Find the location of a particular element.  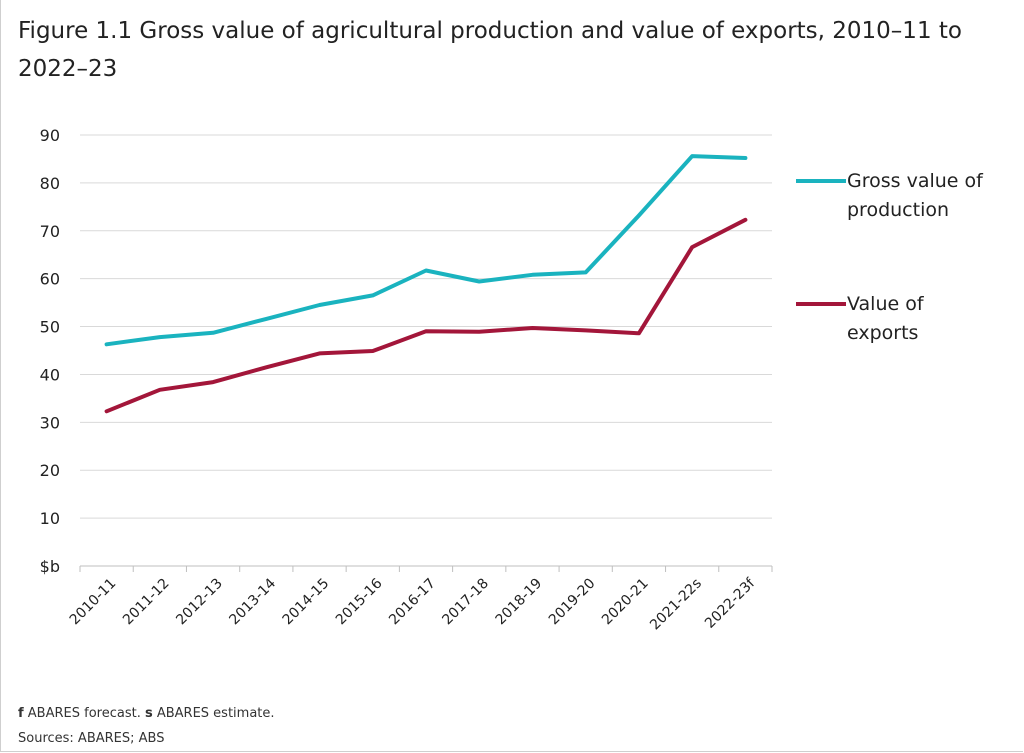

legend-label: production is located at coordinates (898, 210).